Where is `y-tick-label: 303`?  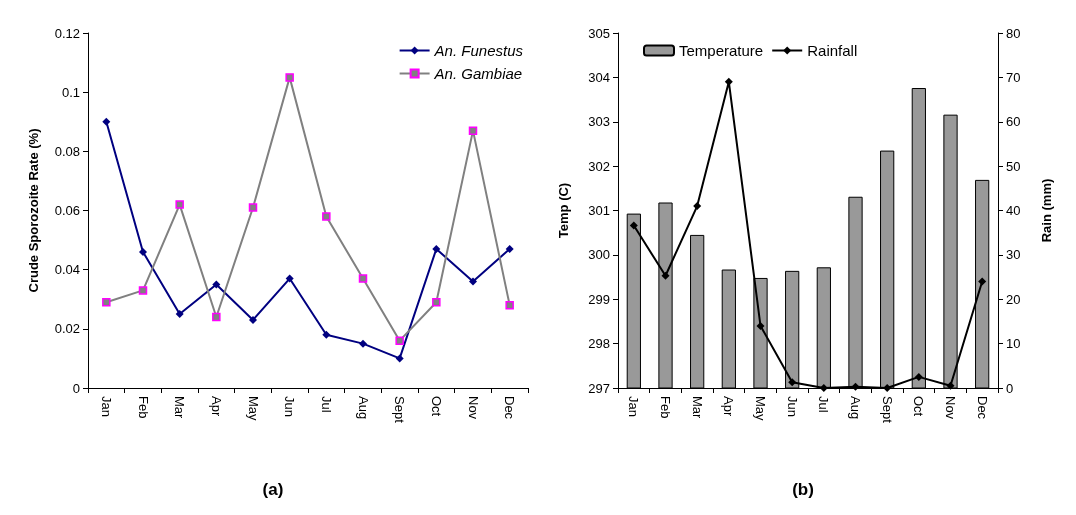
y-tick-label: 303 is located at coordinates (599, 122).